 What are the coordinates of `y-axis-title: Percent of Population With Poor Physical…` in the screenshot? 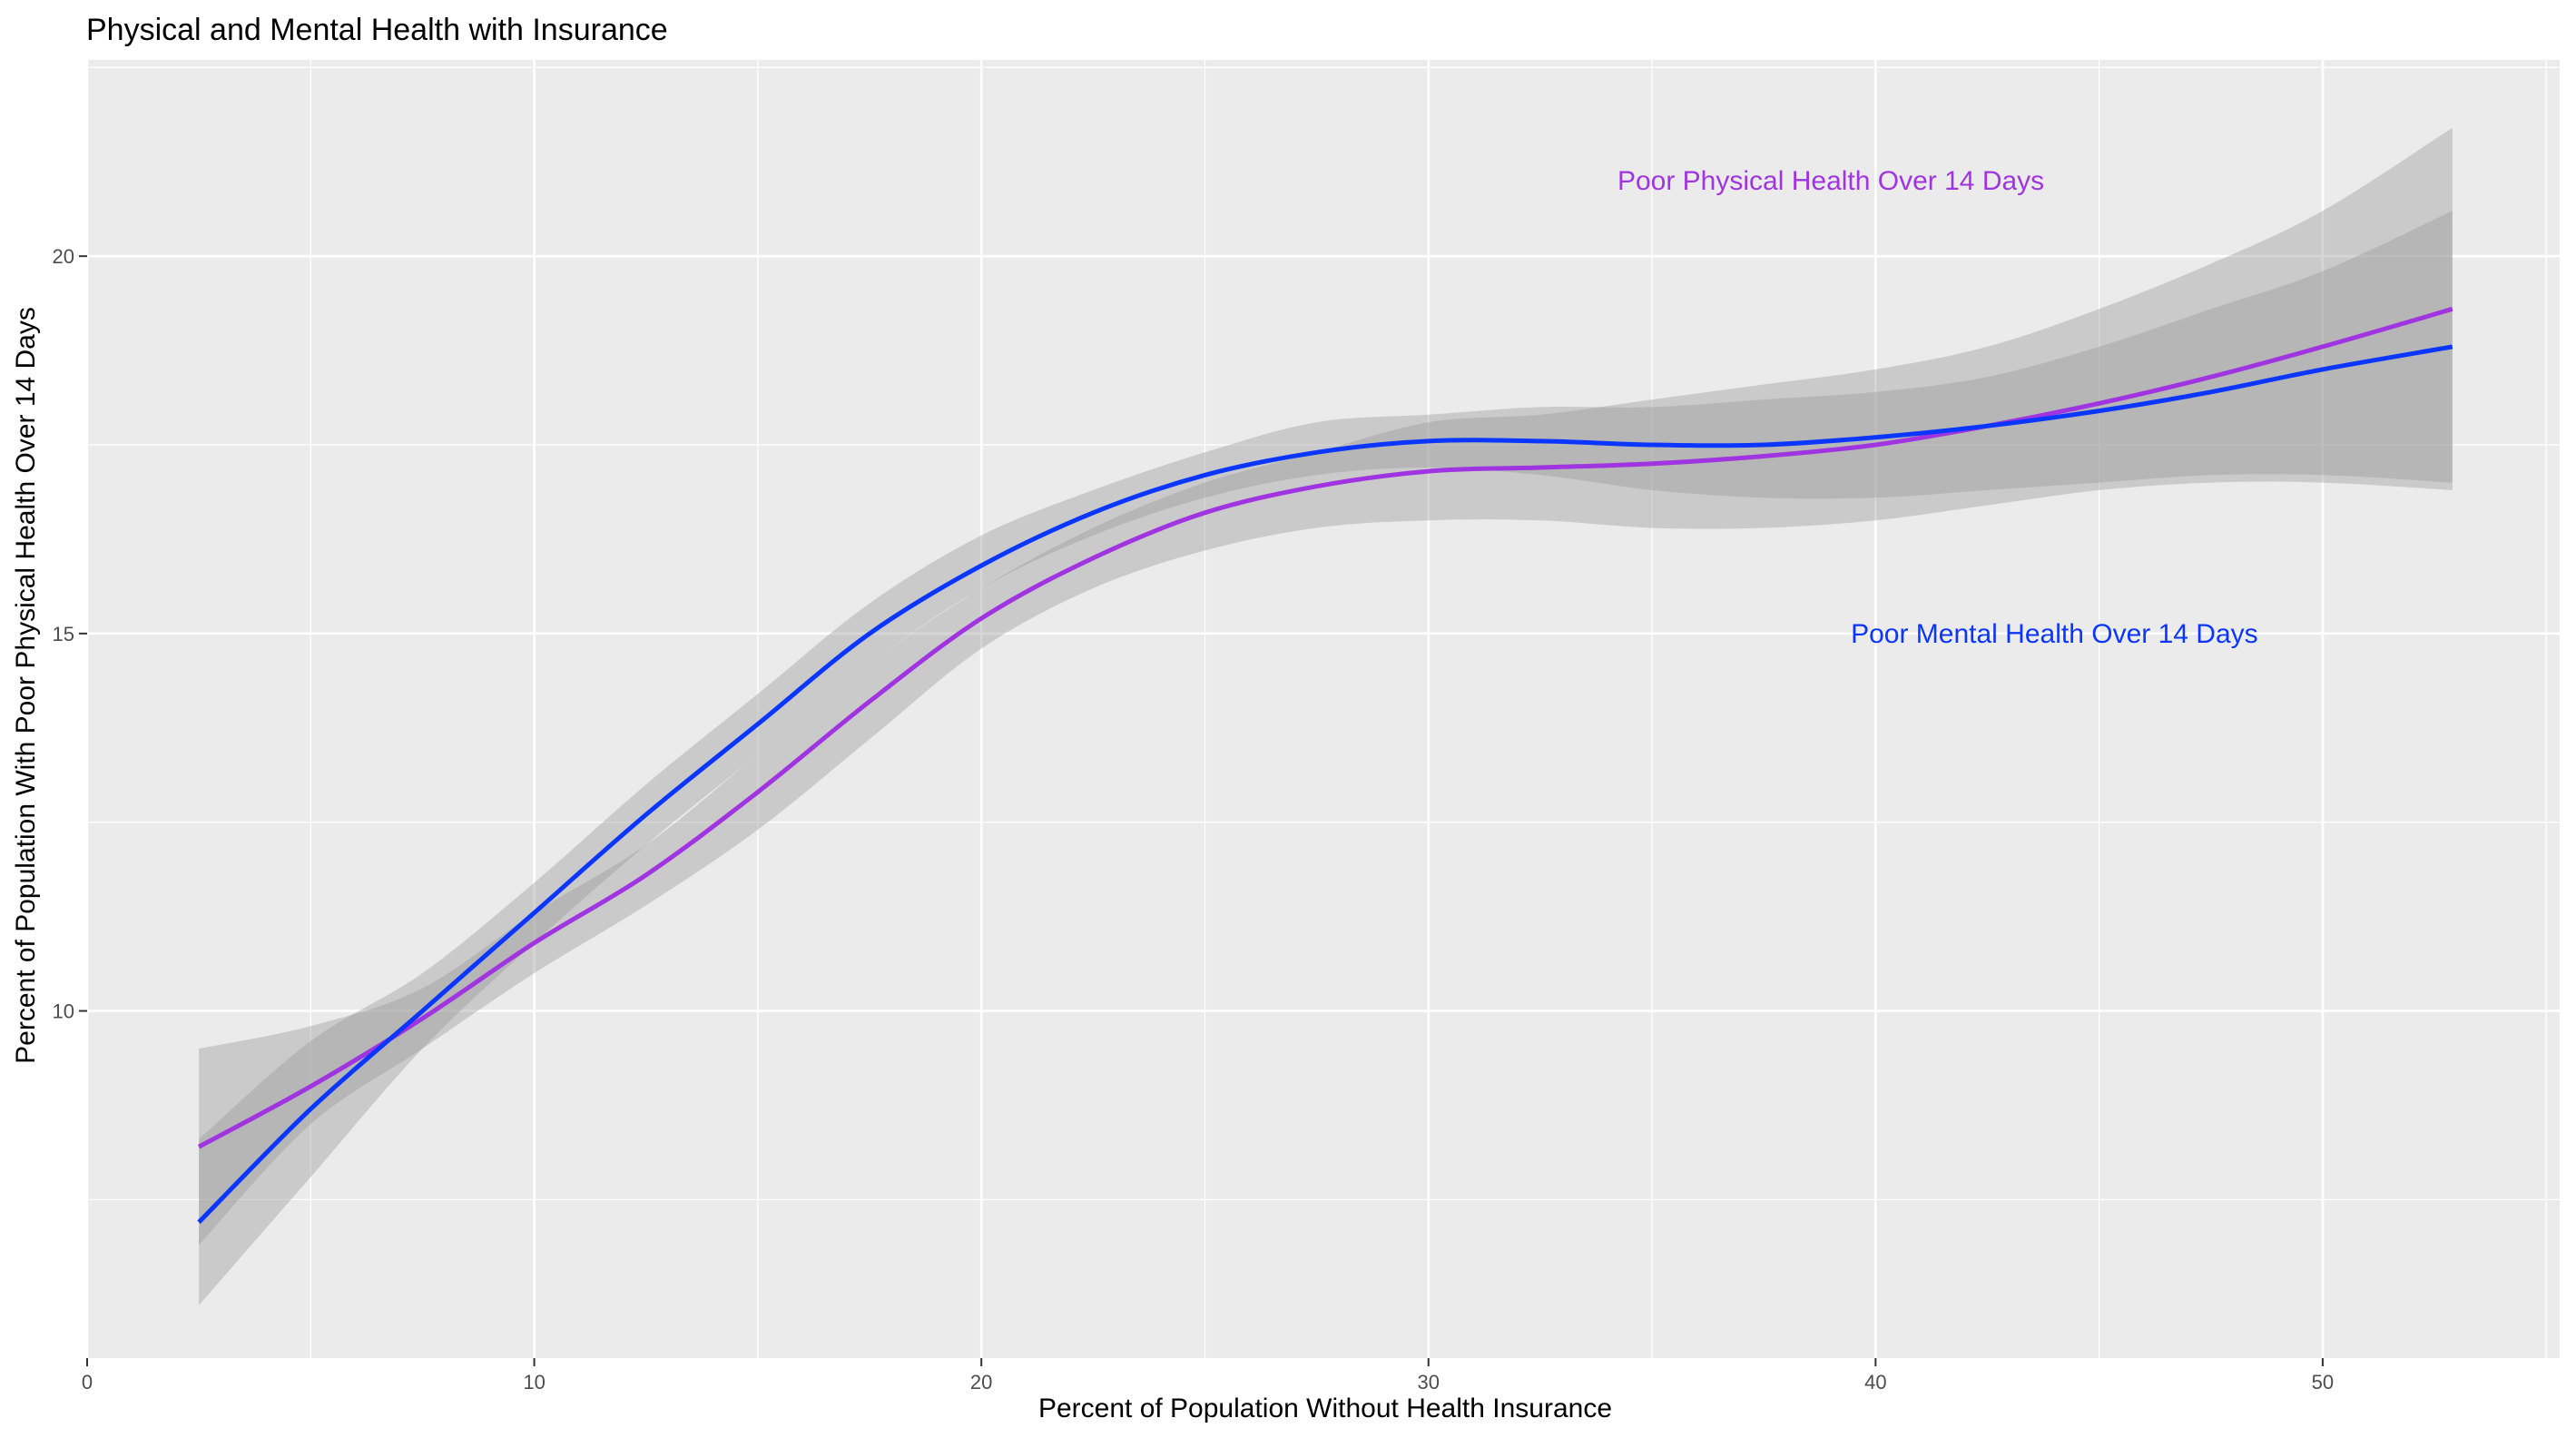 It's located at (26, 685).